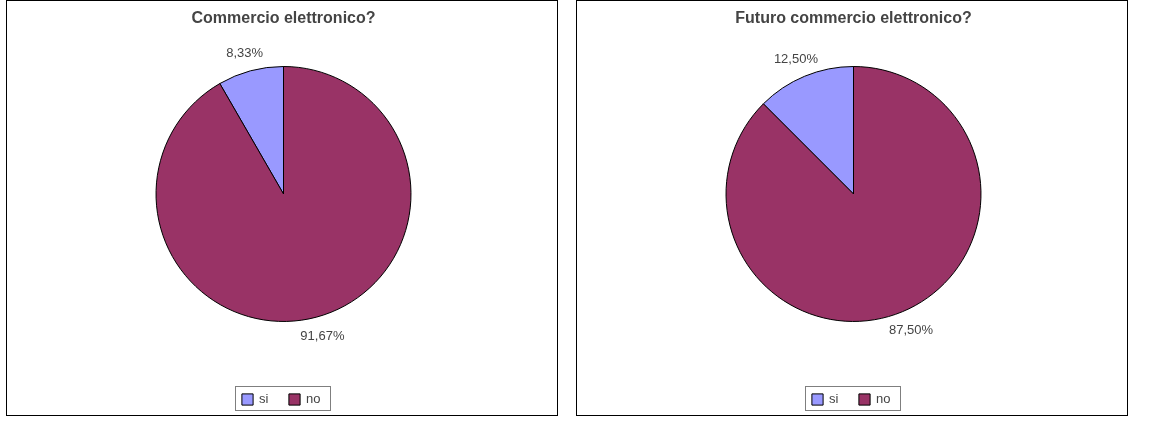 Image resolution: width=1160 pixels, height=434 pixels. What do you see at coordinates (322, 336) in the screenshot?
I see `data-label: 91,67%` at bounding box center [322, 336].